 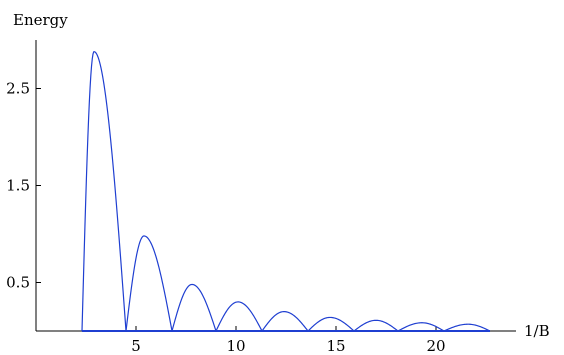 What do you see at coordinates (288, 340) in the screenshot?
I see `x-ticks: 5 10 15 20` at bounding box center [288, 340].